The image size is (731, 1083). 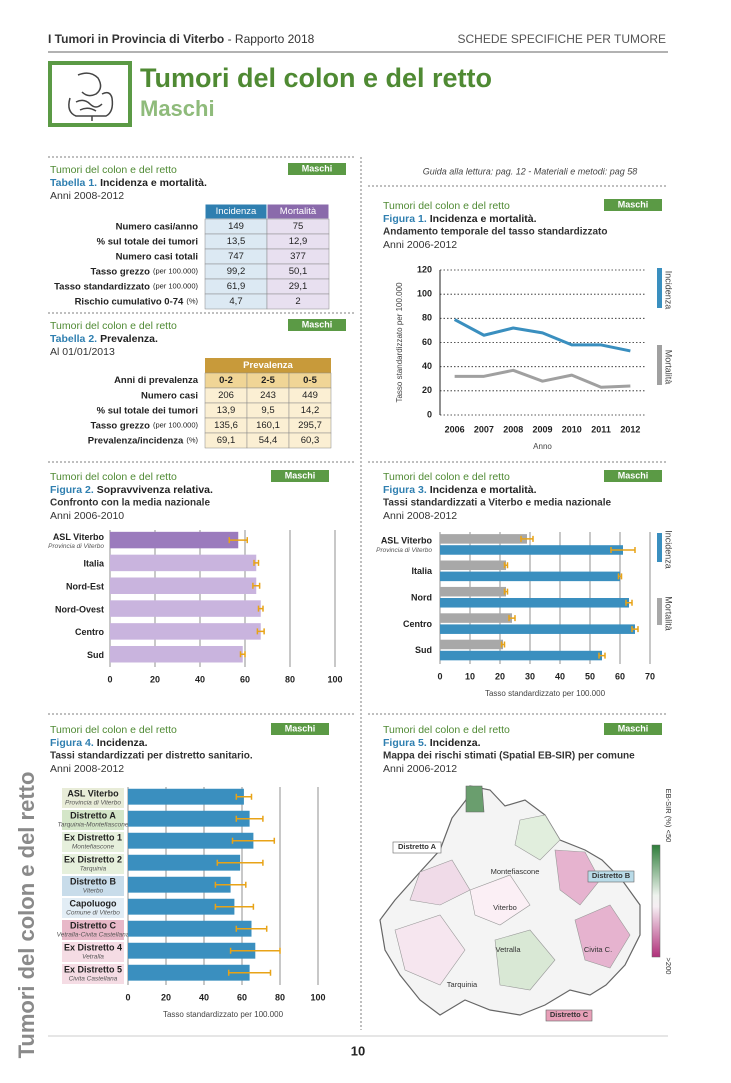 I want to click on cell: 449, so click(x=310, y=395).